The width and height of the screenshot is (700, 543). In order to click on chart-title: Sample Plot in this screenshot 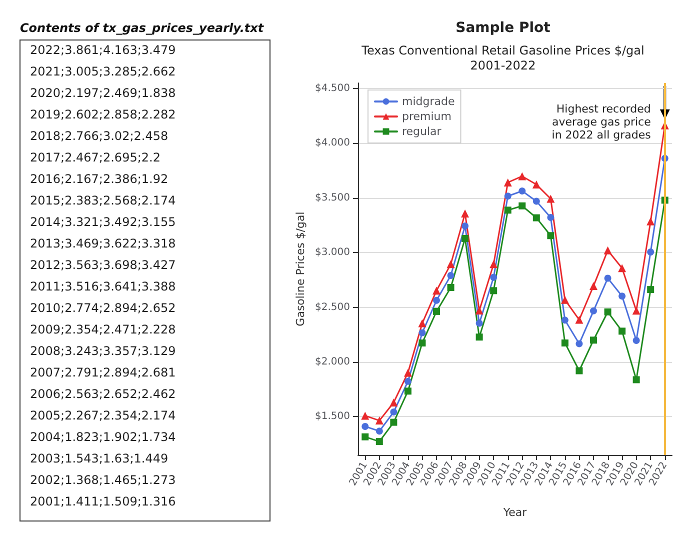, I will do `click(503, 28)`.